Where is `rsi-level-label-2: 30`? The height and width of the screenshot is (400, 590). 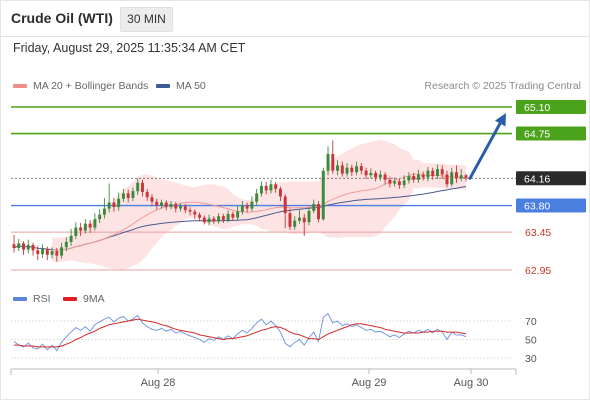
rsi-level-label-2: 30 is located at coordinates (531, 359).